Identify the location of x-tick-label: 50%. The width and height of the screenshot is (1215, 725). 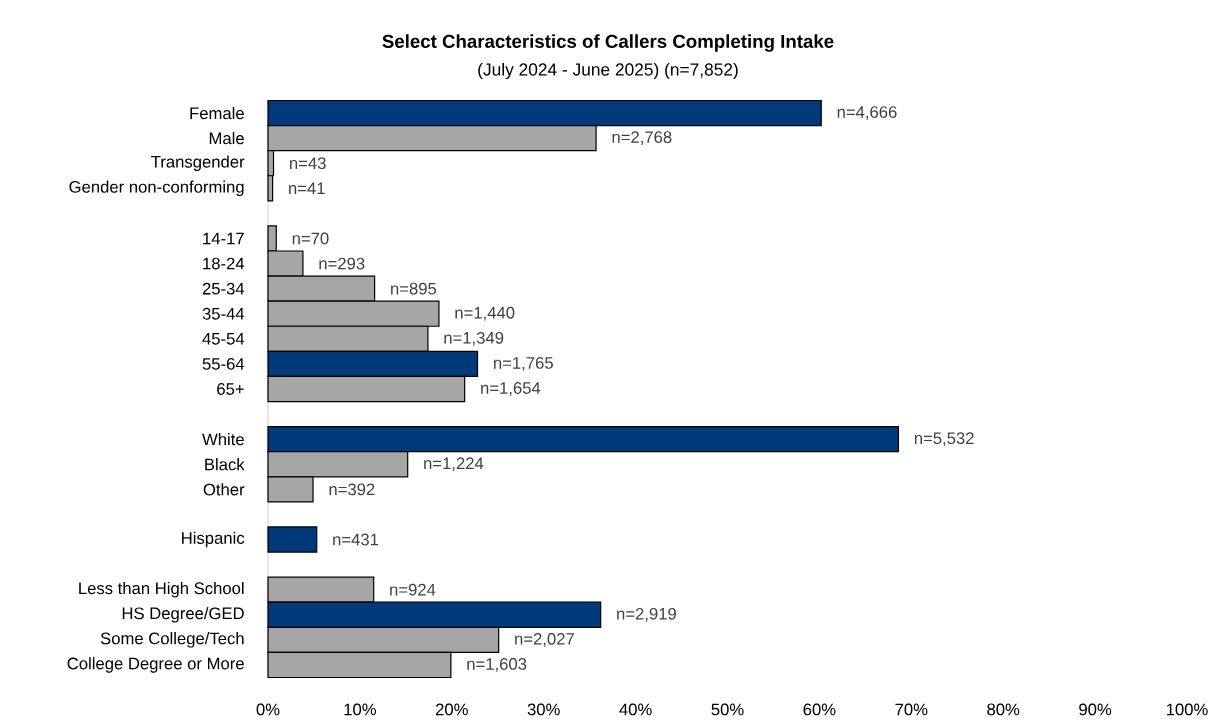
(727, 709).